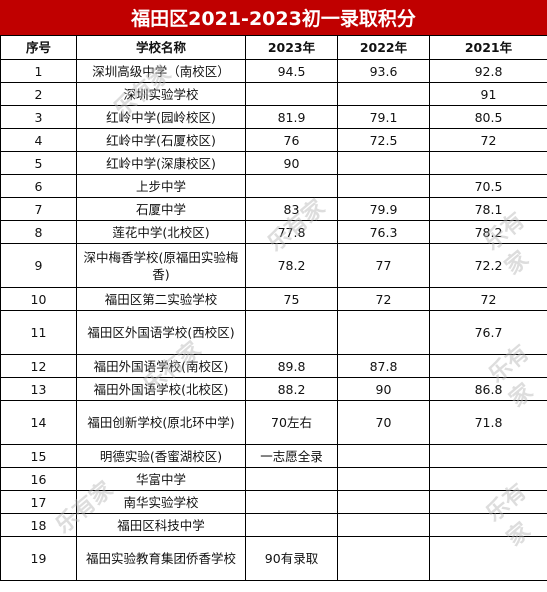  Describe the element at coordinates (488, 117) in the screenshot. I see `cell-2021: 80.5` at that location.